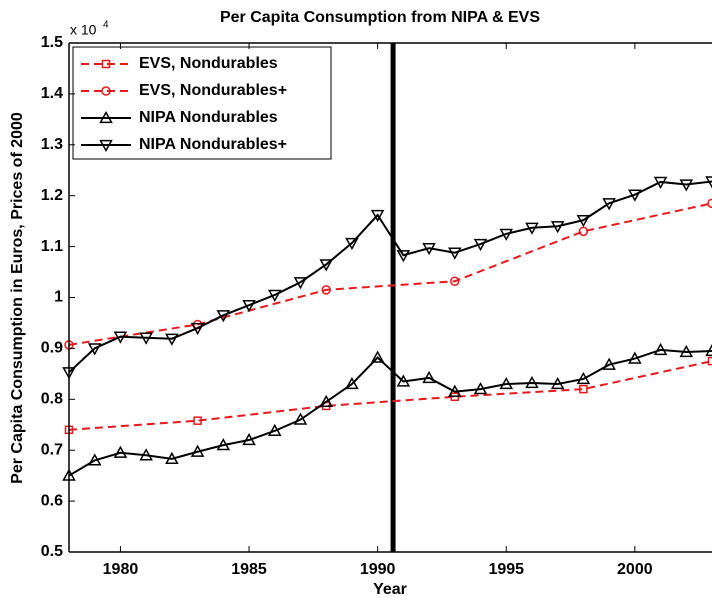 The height and width of the screenshot is (598, 712). I want to click on x-tick-label: 1995, so click(506, 569).